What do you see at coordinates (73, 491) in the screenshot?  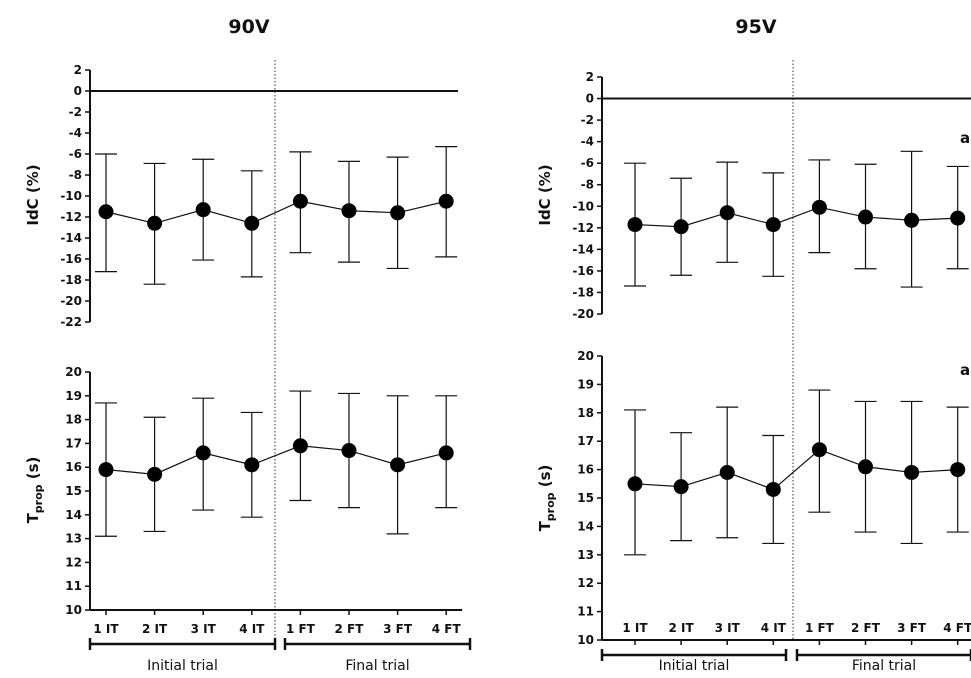 I see `y-tick-label: 15` at bounding box center [73, 491].